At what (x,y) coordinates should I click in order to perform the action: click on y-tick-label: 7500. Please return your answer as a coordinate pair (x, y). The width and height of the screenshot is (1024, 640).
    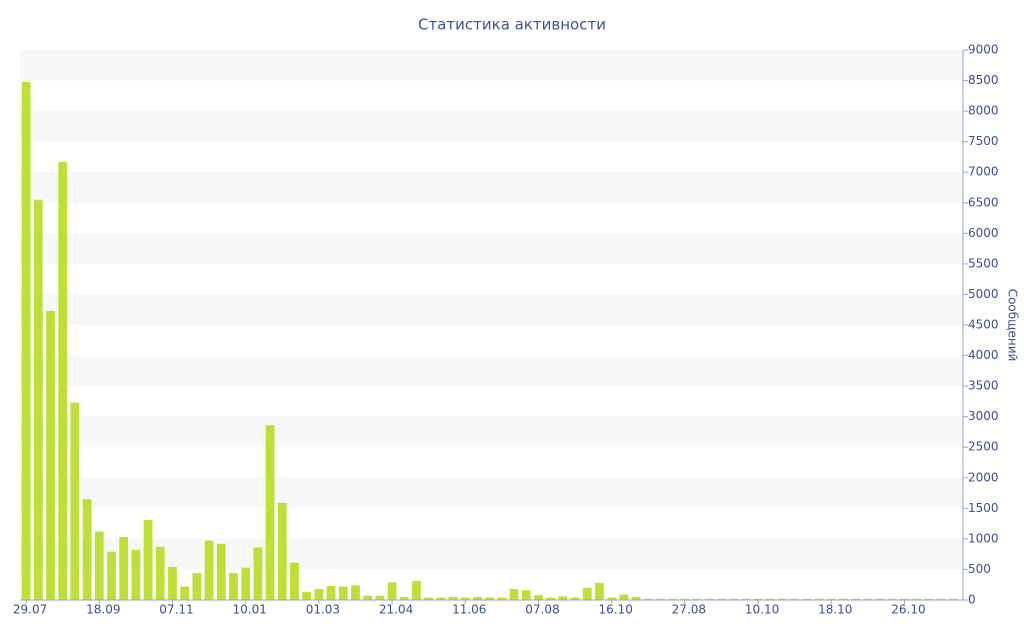
    Looking at the image, I should click on (983, 141).